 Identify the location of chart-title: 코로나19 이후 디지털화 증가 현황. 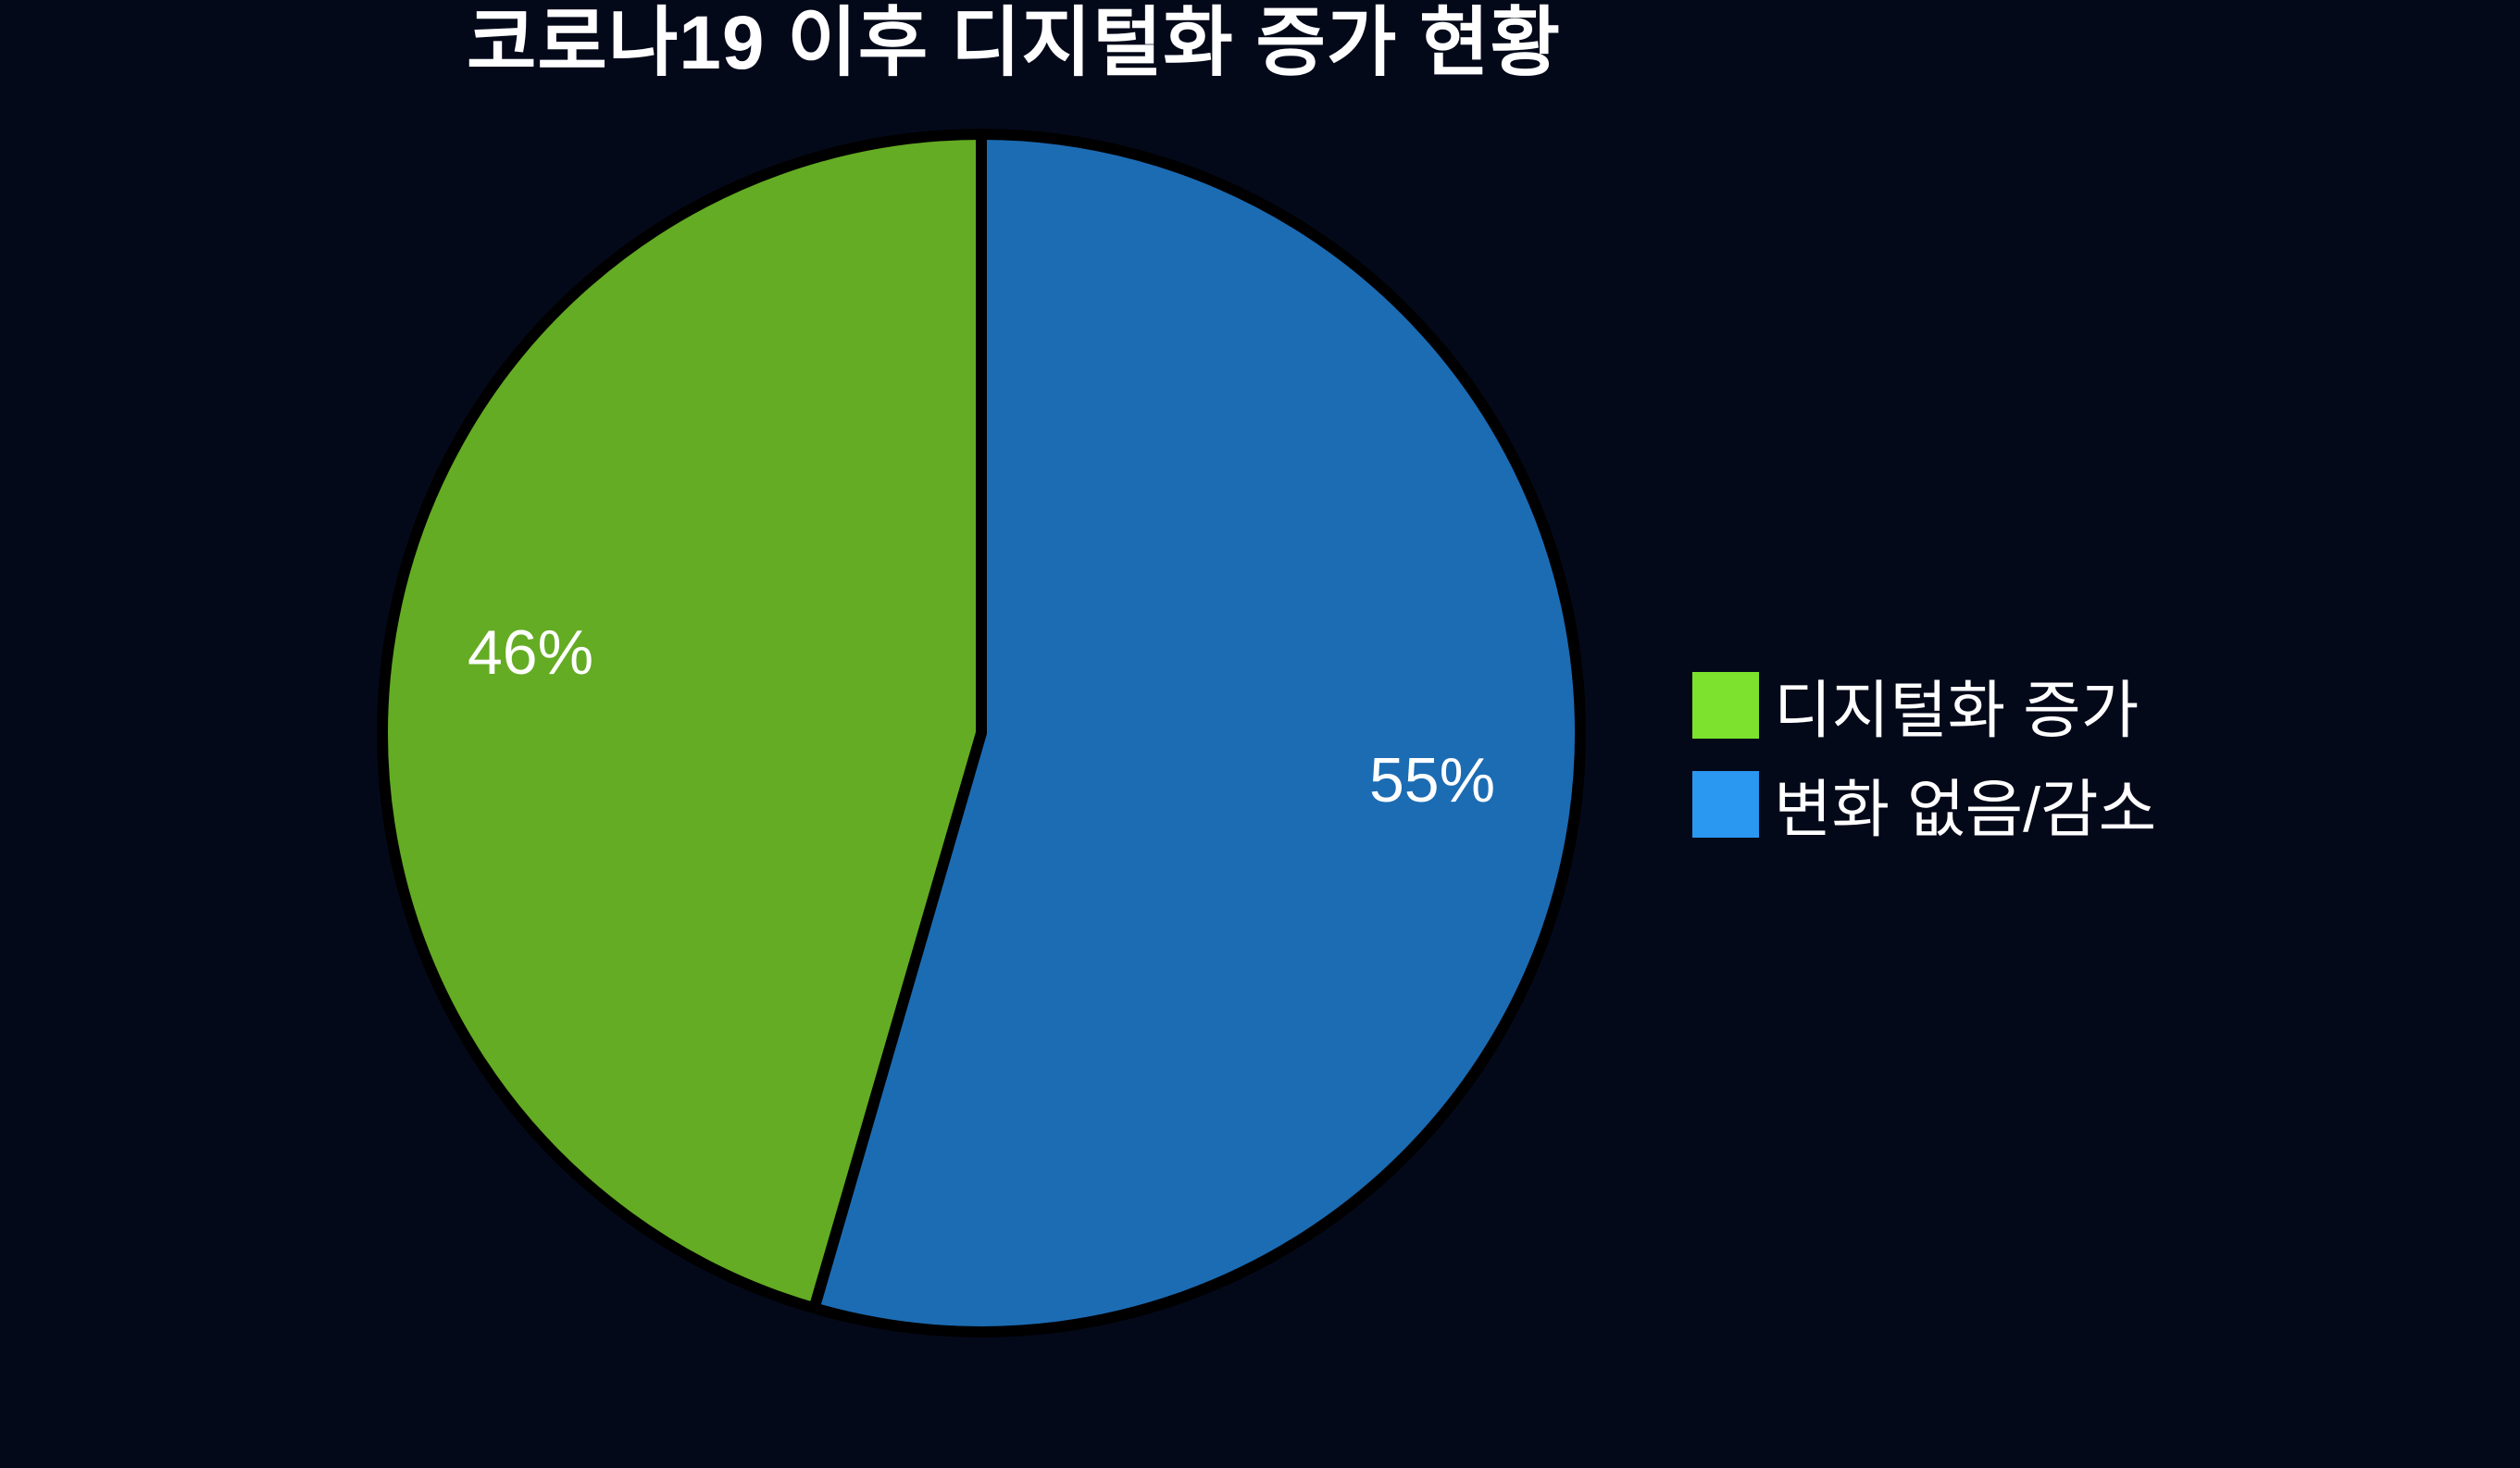
(1014, 43).